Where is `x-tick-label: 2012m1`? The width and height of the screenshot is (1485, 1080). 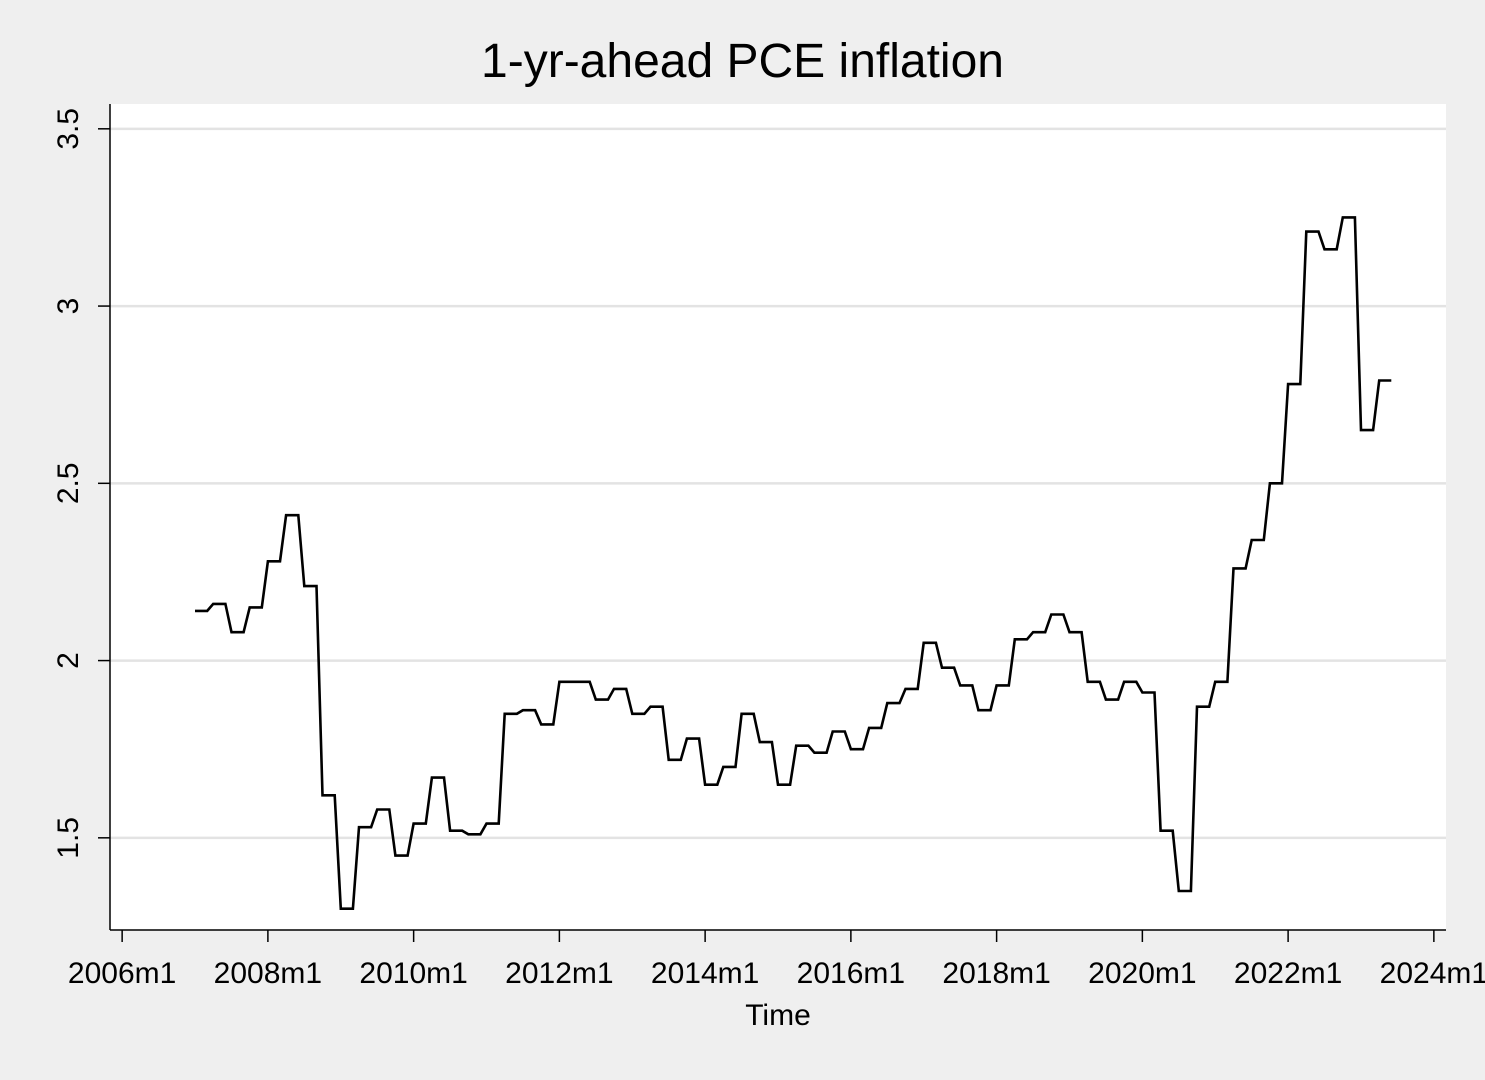 x-tick-label: 2012m1 is located at coordinates (559, 973).